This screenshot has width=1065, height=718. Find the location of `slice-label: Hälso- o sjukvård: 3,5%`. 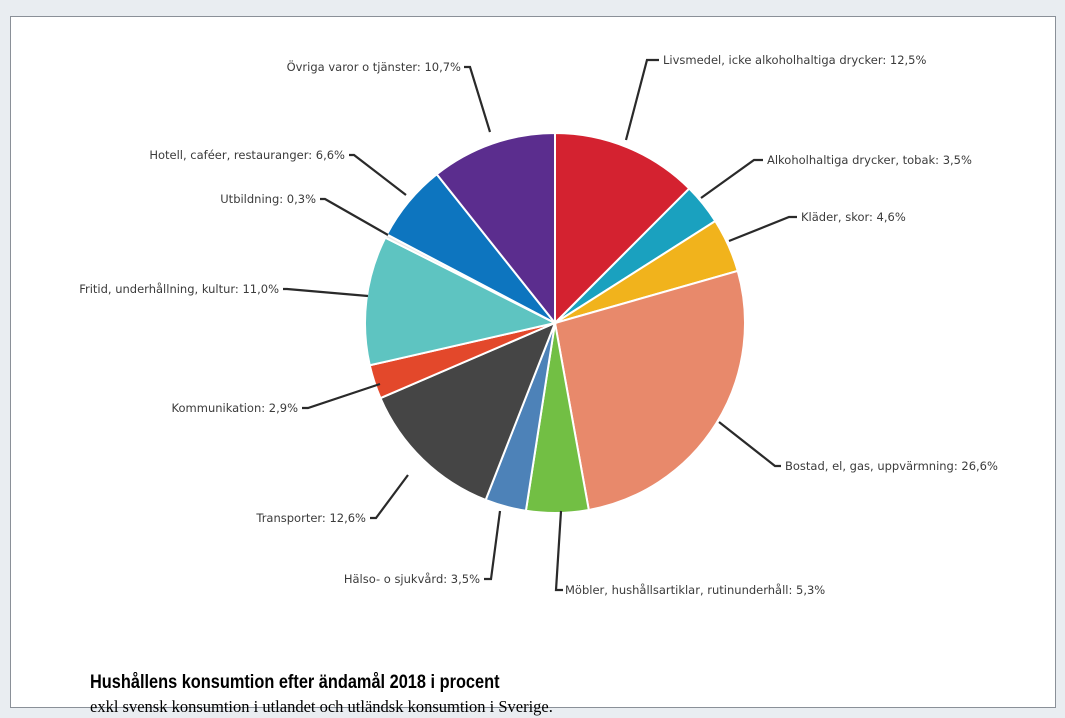

slice-label: Hälso- o sjukvård: 3,5% is located at coordinates (412, 579).